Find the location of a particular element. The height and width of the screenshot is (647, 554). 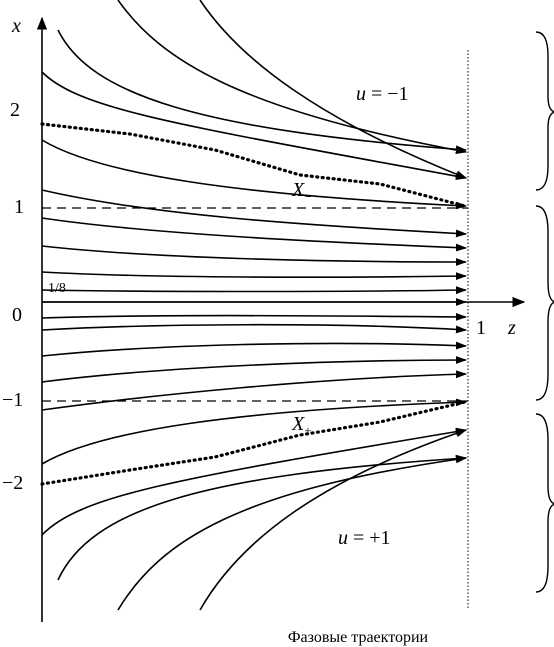

region-upper-label: u = −1 is located at coordinates (382, 94).